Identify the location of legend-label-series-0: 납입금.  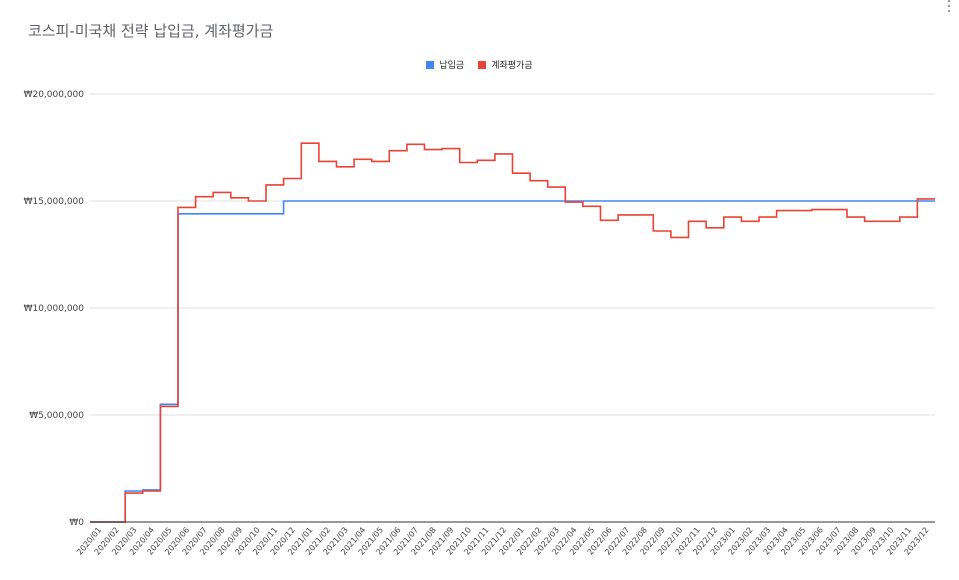
(452, 66).